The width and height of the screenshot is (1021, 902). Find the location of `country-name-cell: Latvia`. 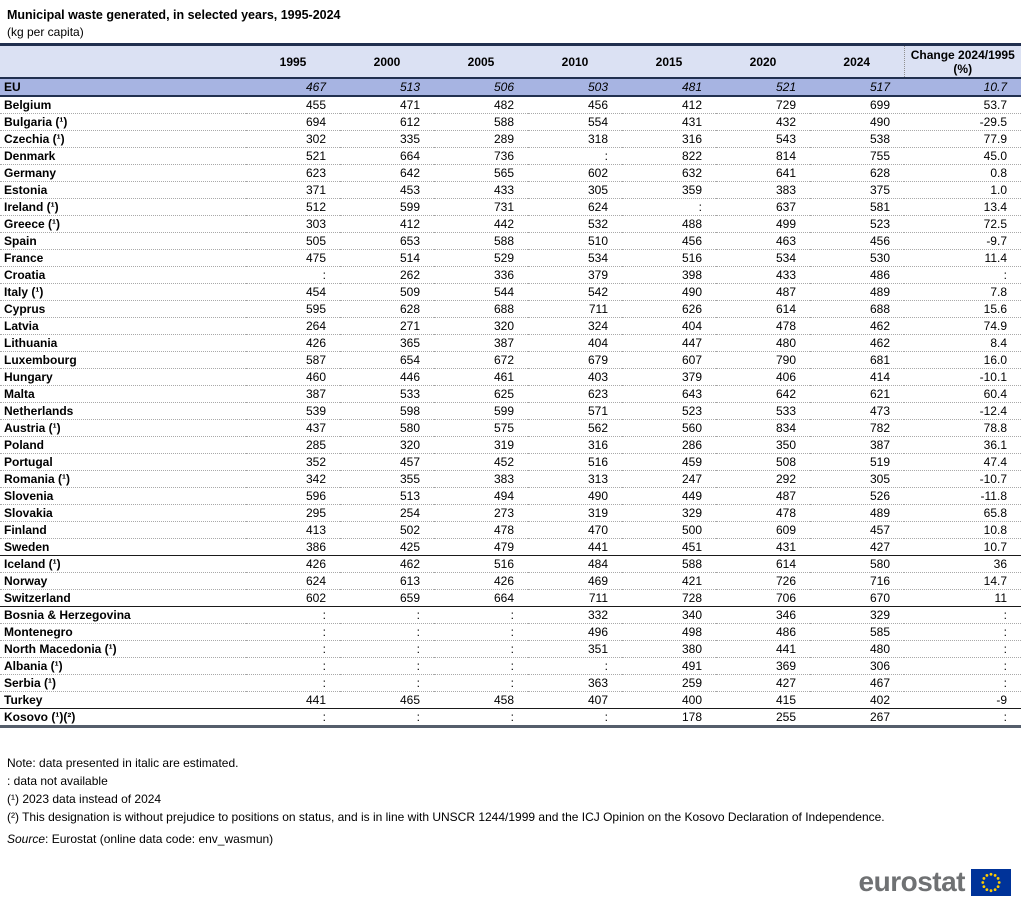

country-name-cell: Latvia is located at coordinates (123, 326).